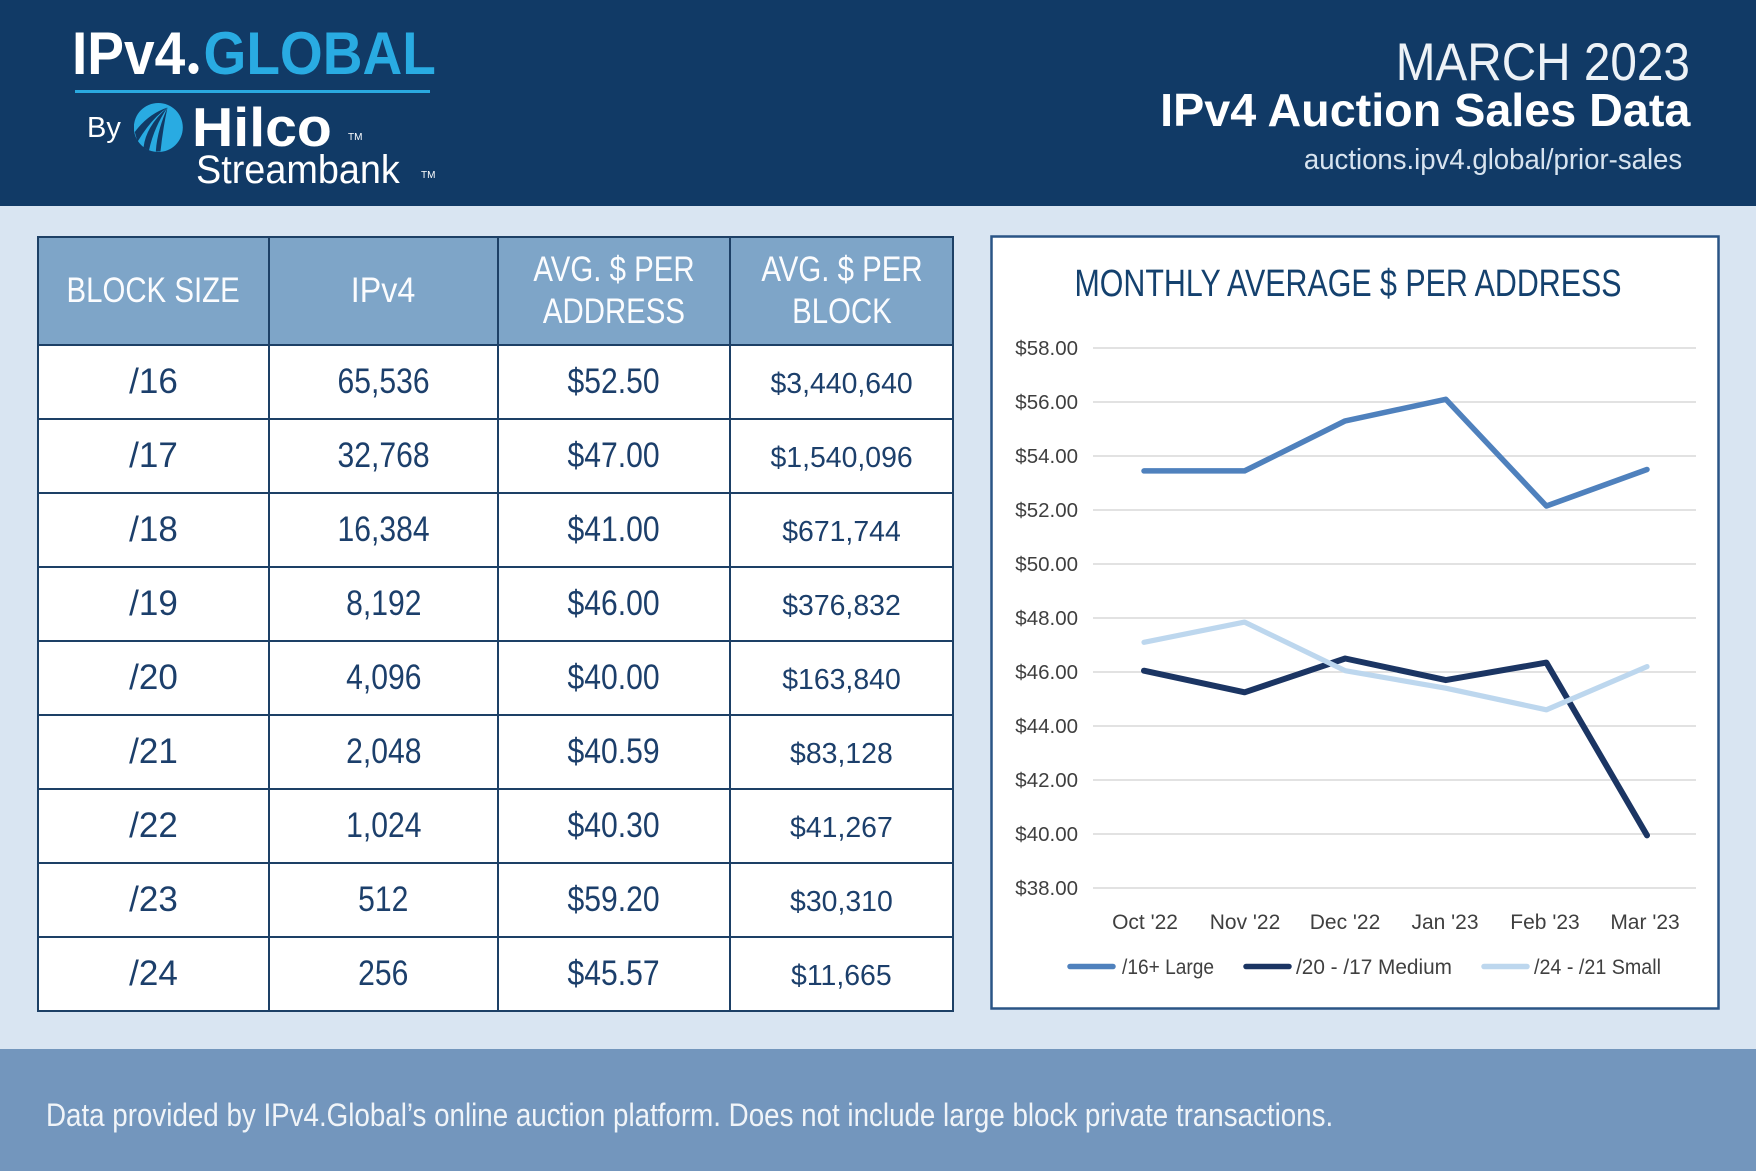 The height and width of the screenshot is (1171, 1756). Describe the element at coordinates (1444, 922) in the screenshot. I see `svg-text: Jan '23` at that location.